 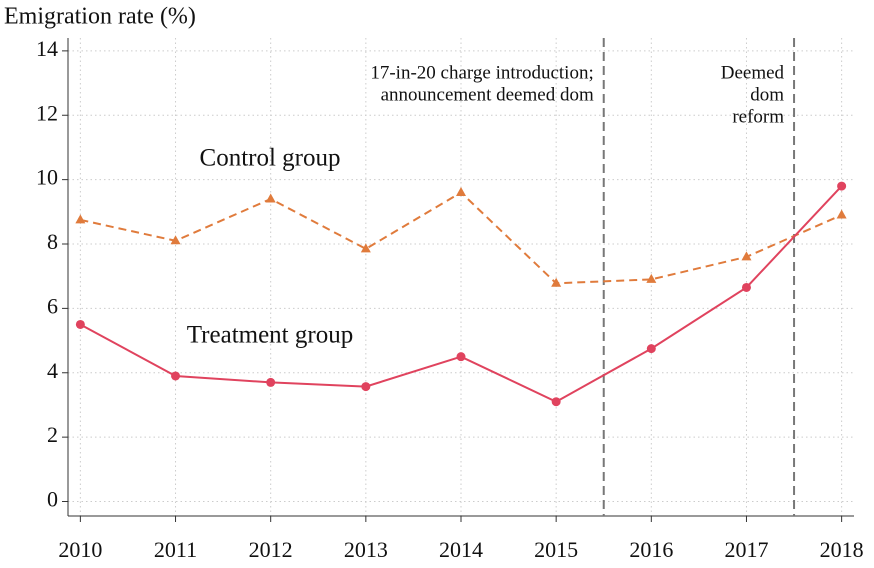 I want to click on x-tick-label: 2013, so click(x=366, y=549).